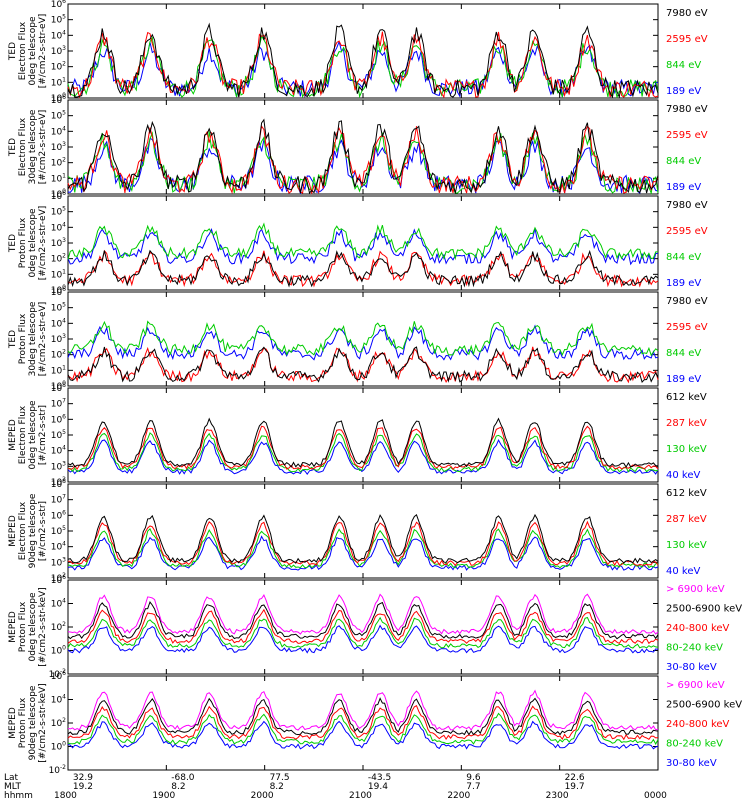  What do you see at coordinates (360, 795) in the screenshot?
I see `footer-hhmm: 2100` at bounding box center [360, 795].